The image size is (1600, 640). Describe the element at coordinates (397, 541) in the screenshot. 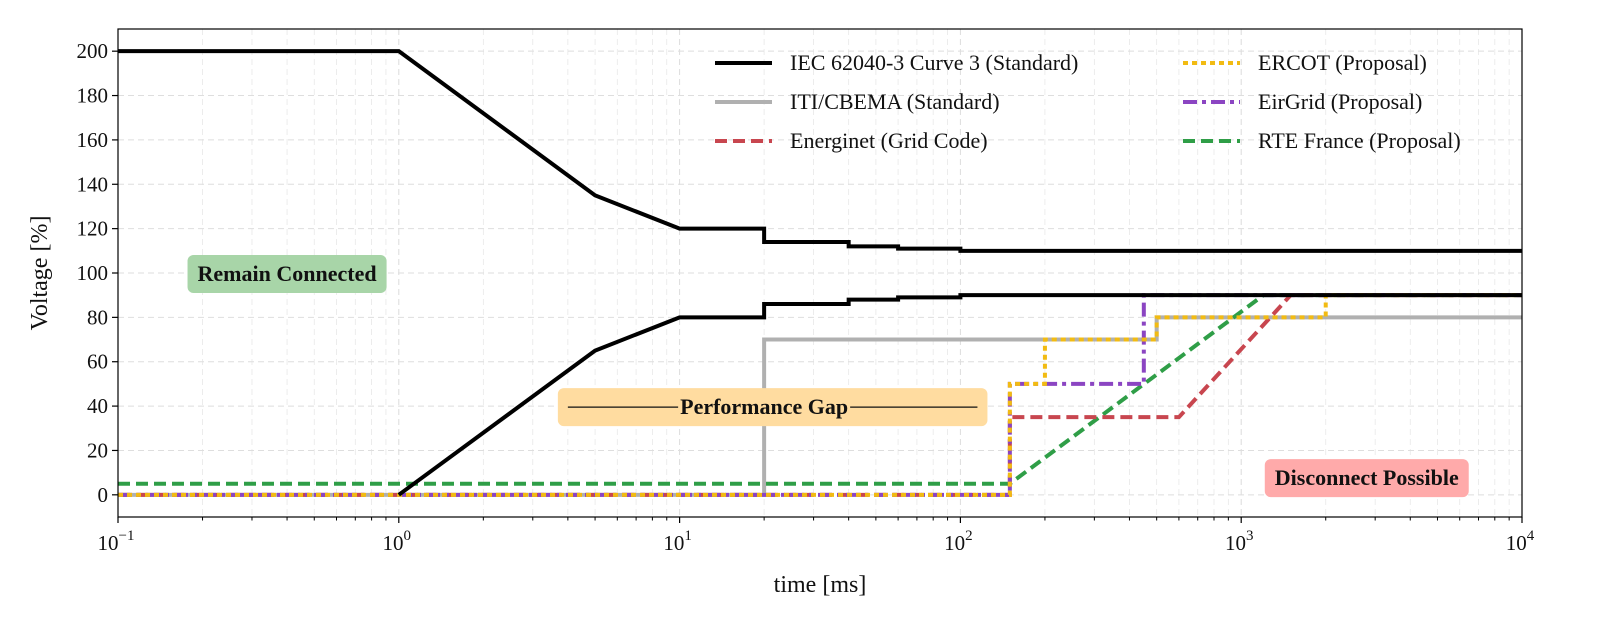

I see `x-tick-label: 10⁰` at that location.